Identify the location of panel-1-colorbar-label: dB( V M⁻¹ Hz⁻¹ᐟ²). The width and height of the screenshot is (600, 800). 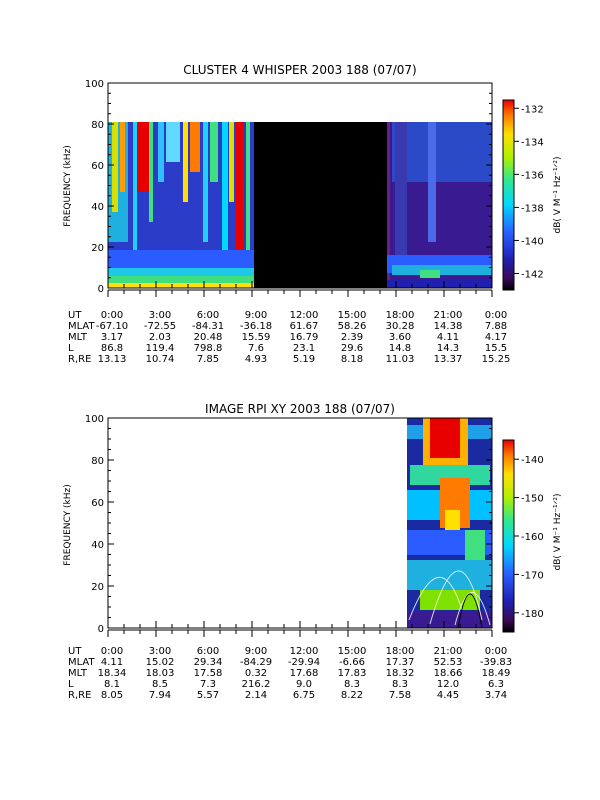
(558, 194).